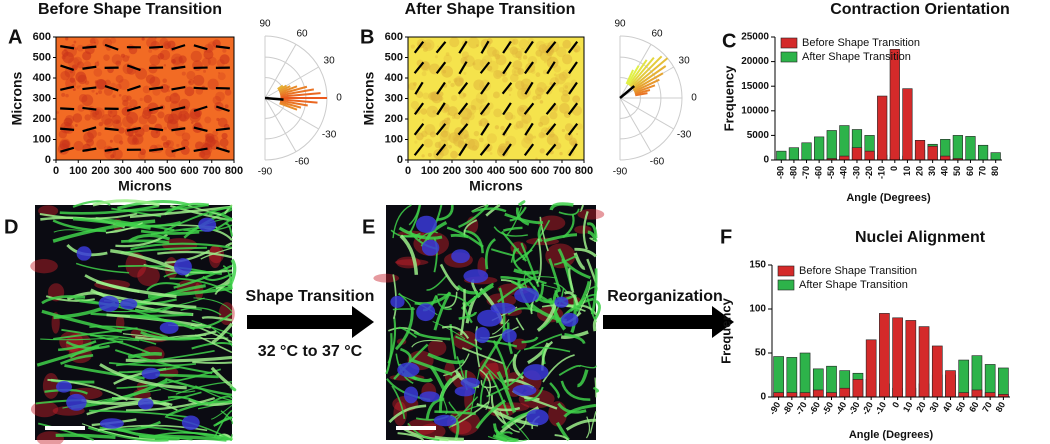  Describe the element at coordinates (330, 61) in the screenshot. I see `theta-label: 30` at that location.